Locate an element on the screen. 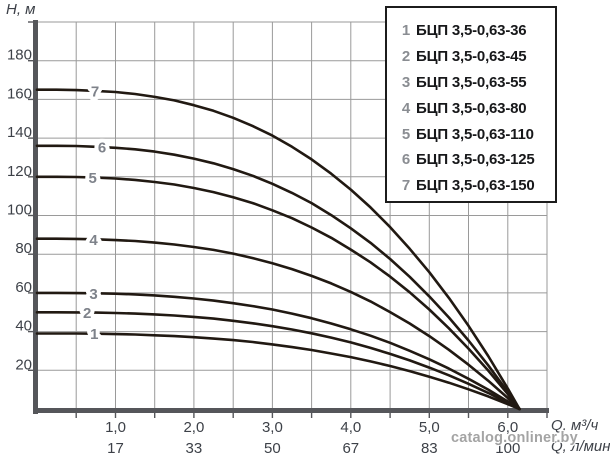  y-tick-labels: 20 40 60 80 100 120 140 160 180 is located at coordinates (19, 210).